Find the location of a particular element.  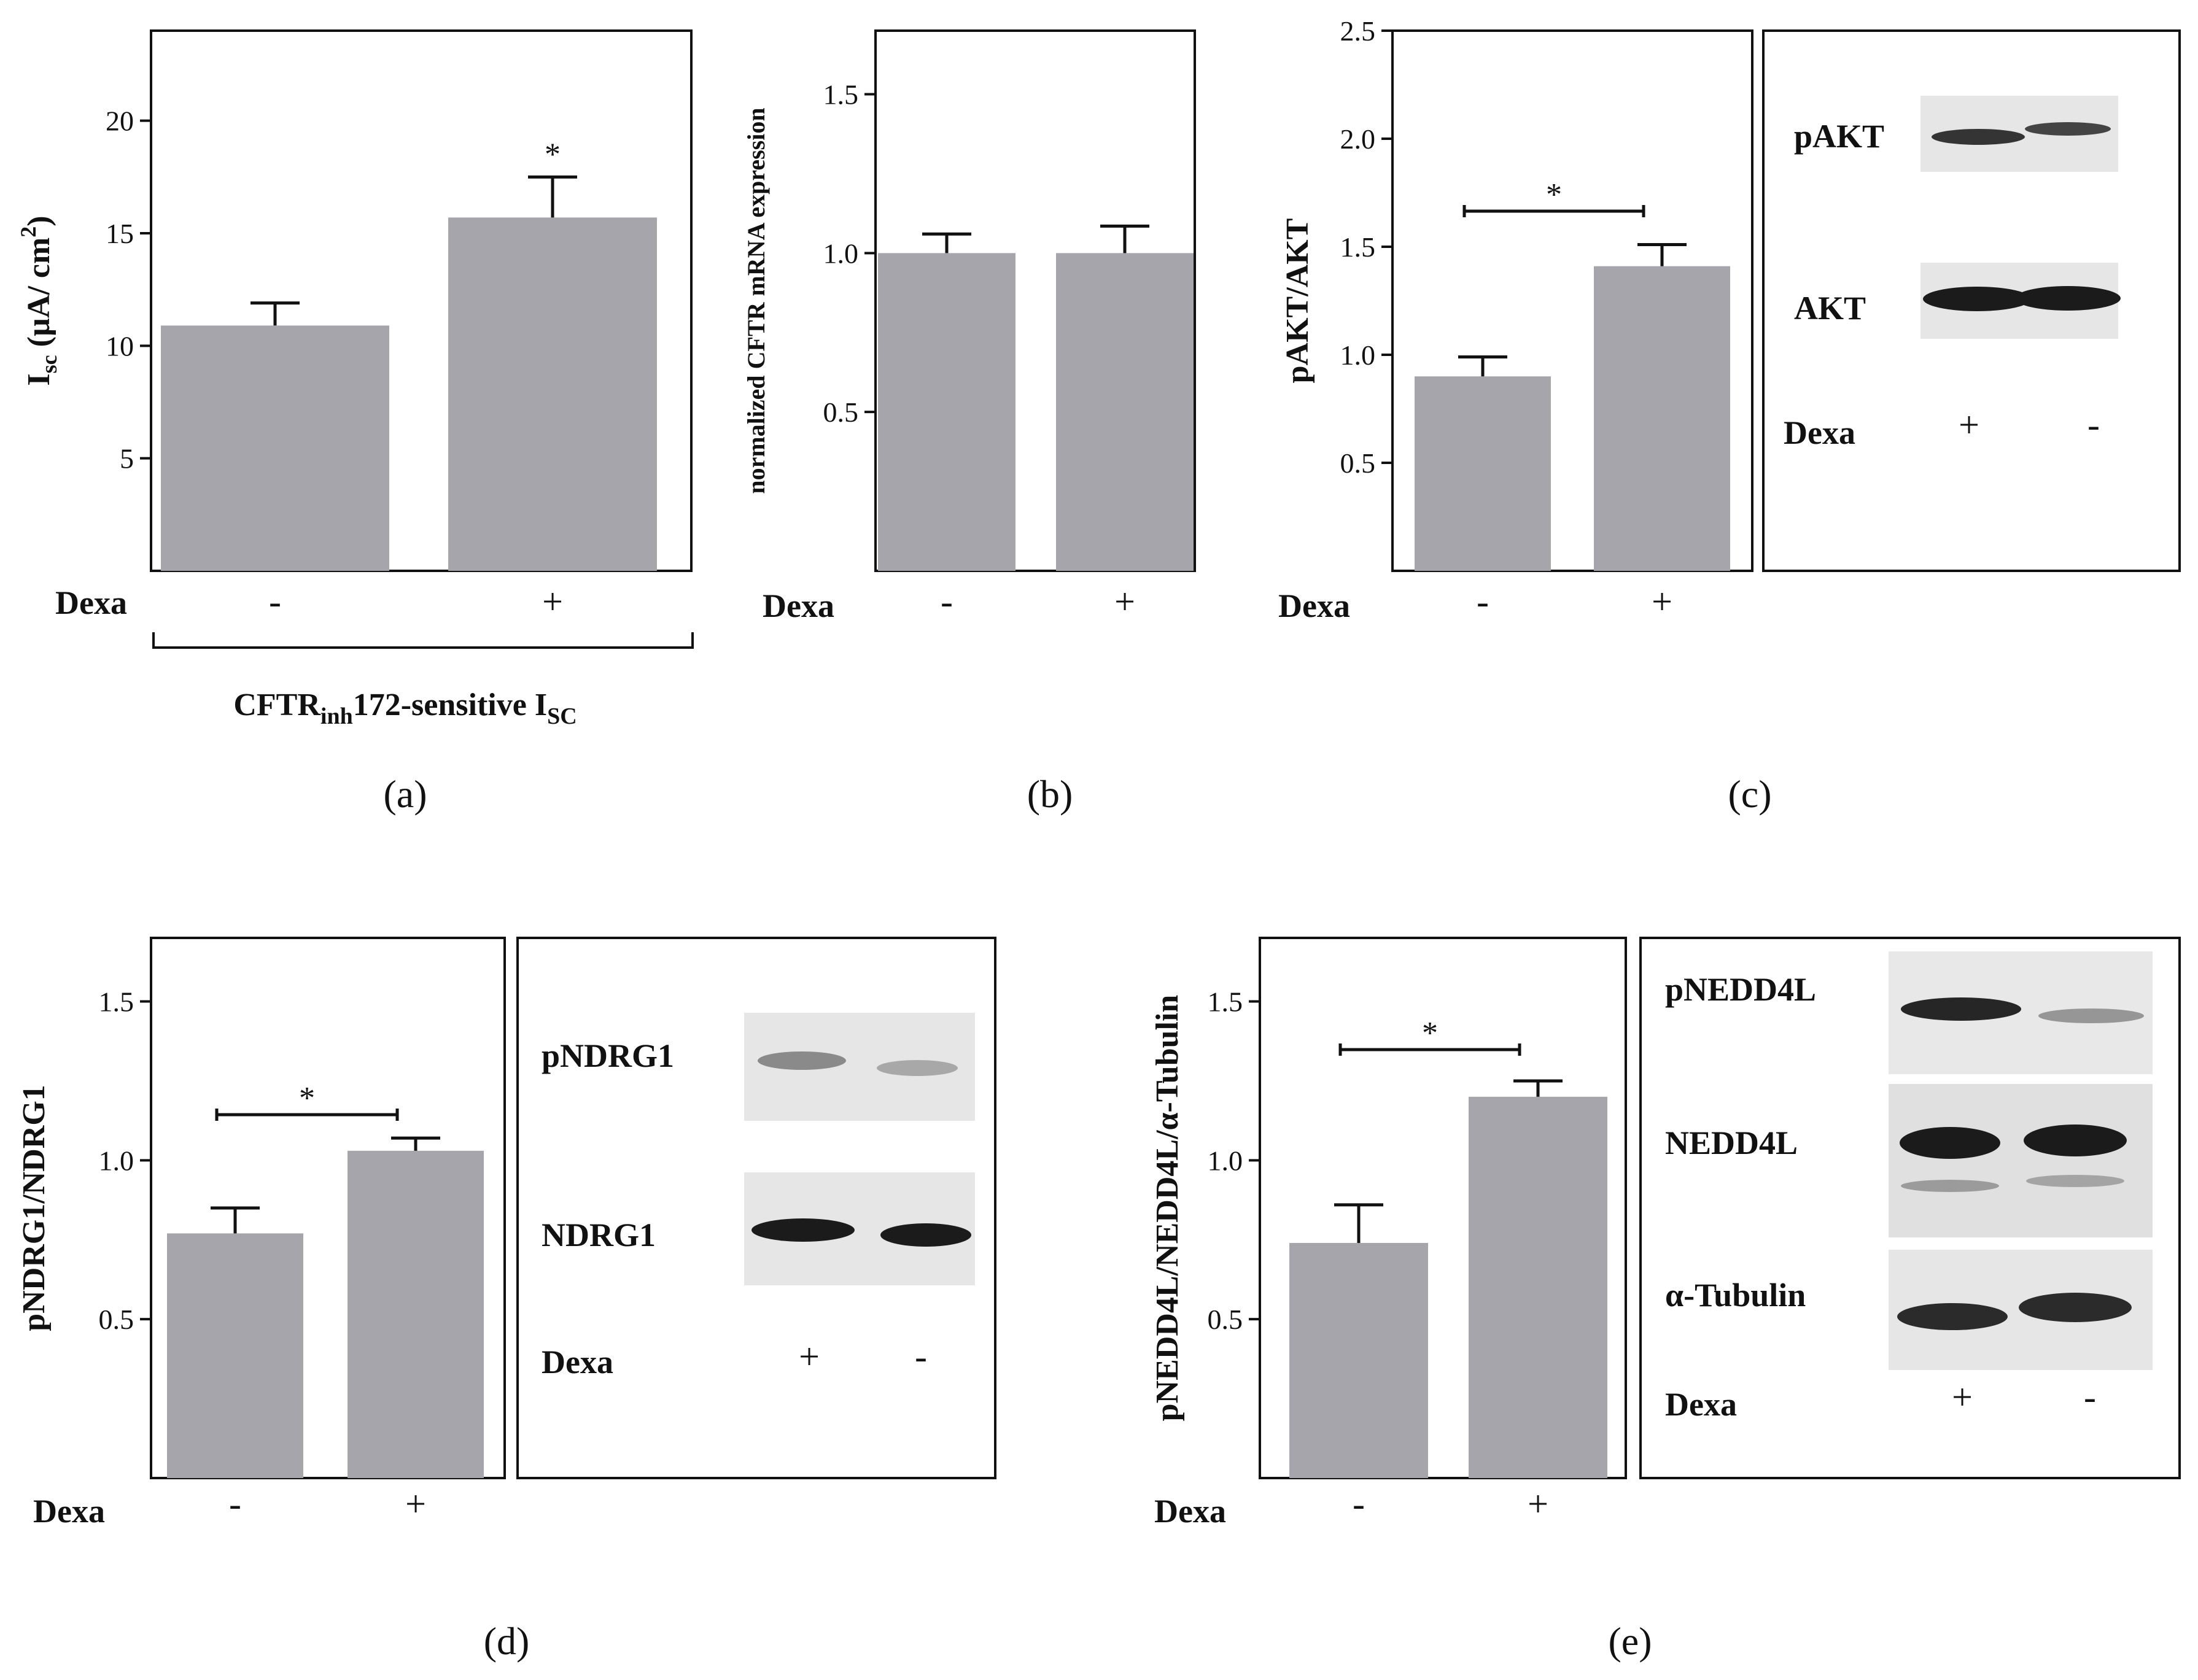

panel-b-y-axis-title: normalized CFTR mRNA expression is located at coordinates (756, 300).